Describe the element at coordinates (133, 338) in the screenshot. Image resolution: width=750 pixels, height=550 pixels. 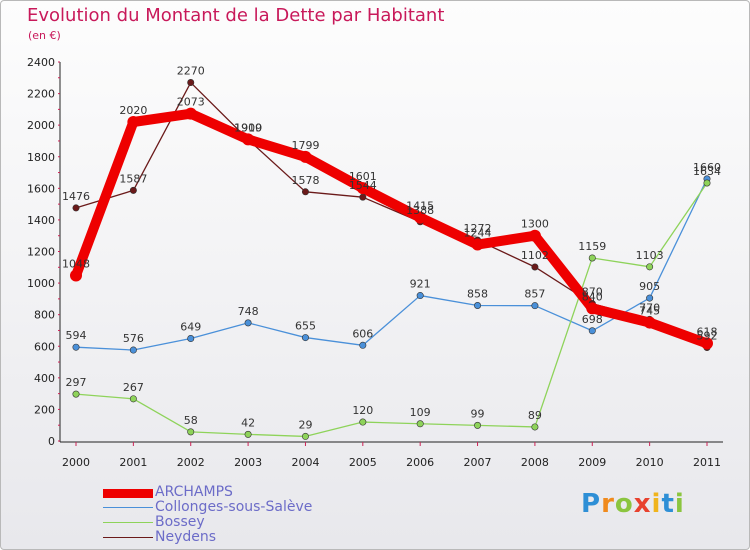
I see `data-label: 576` at that location.